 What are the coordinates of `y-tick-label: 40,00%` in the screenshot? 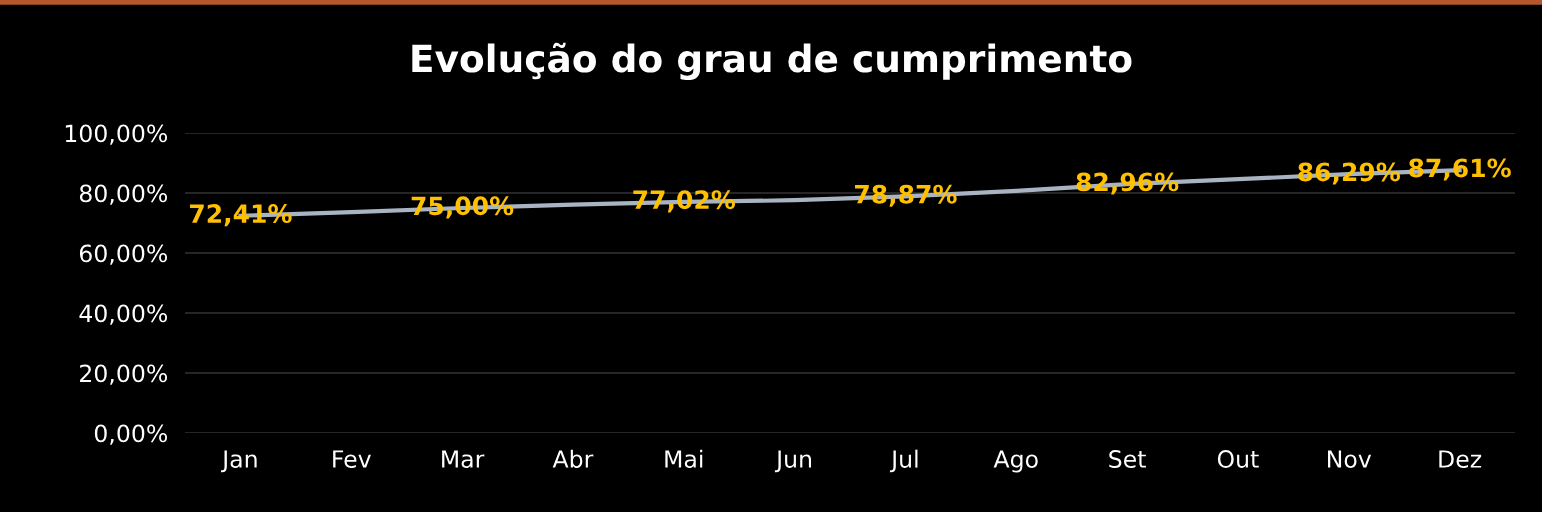 It's located at (123, 314).